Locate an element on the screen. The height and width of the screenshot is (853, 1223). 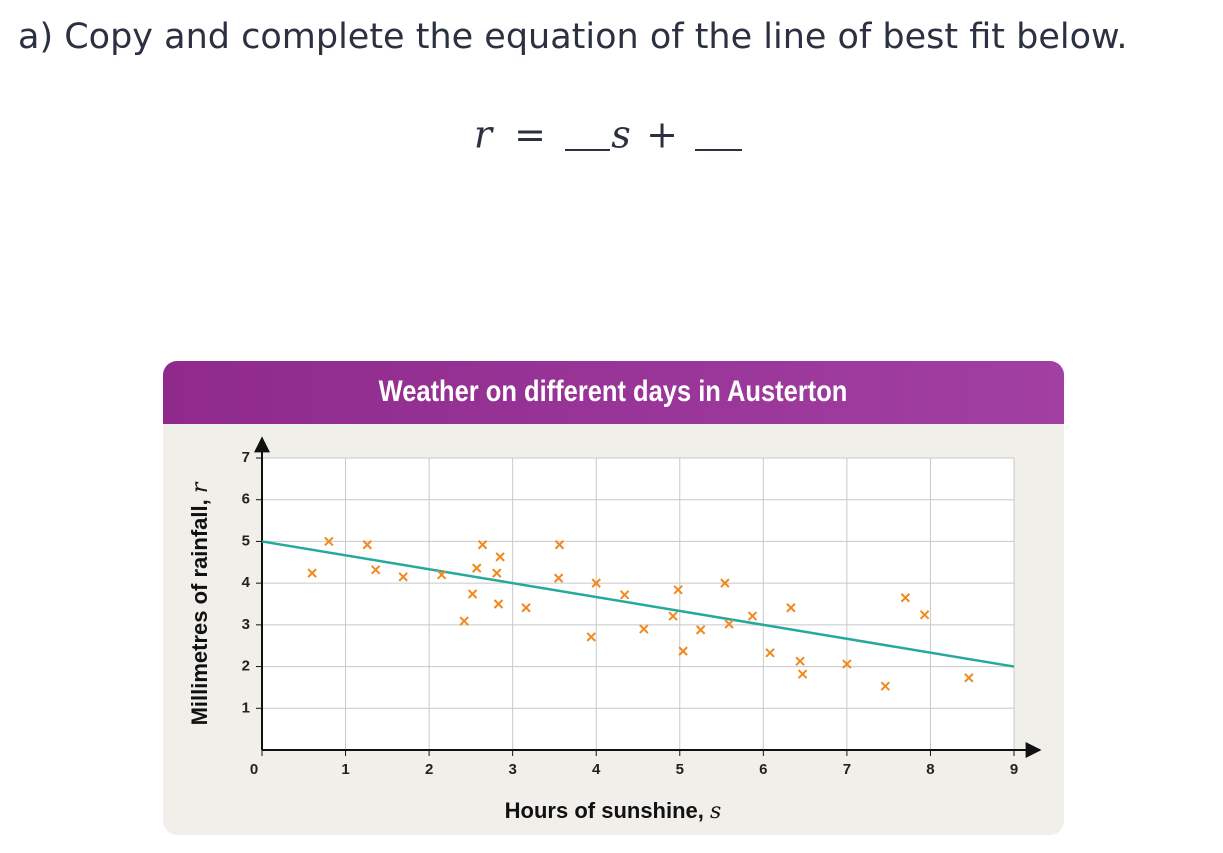
y-label-text: Millimetres of rainfall, is located at coordinates (199, 612).